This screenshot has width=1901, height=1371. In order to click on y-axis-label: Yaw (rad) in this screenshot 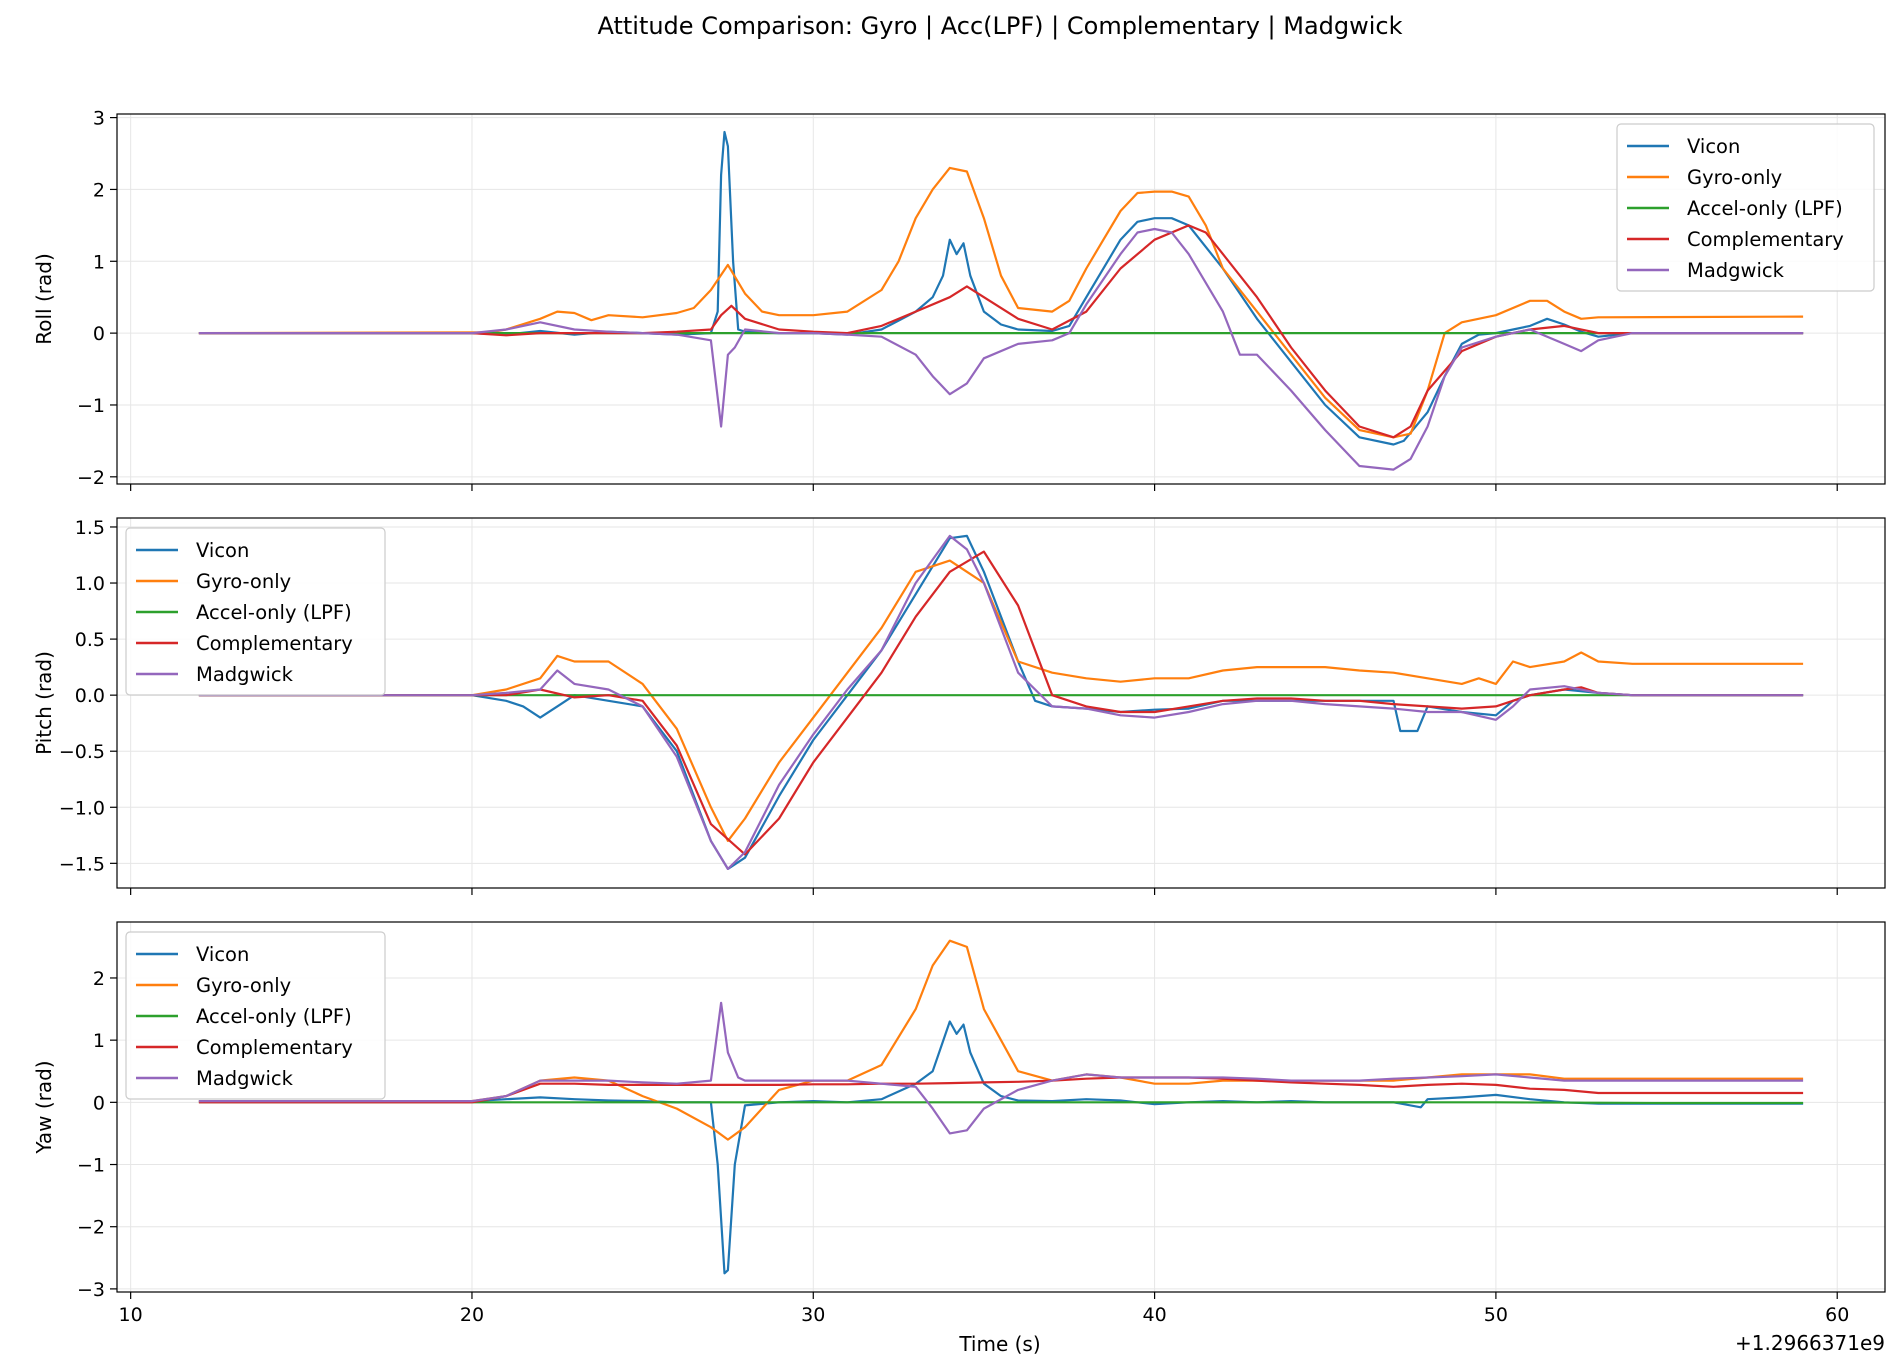, I will do `click(44, 1107)`.